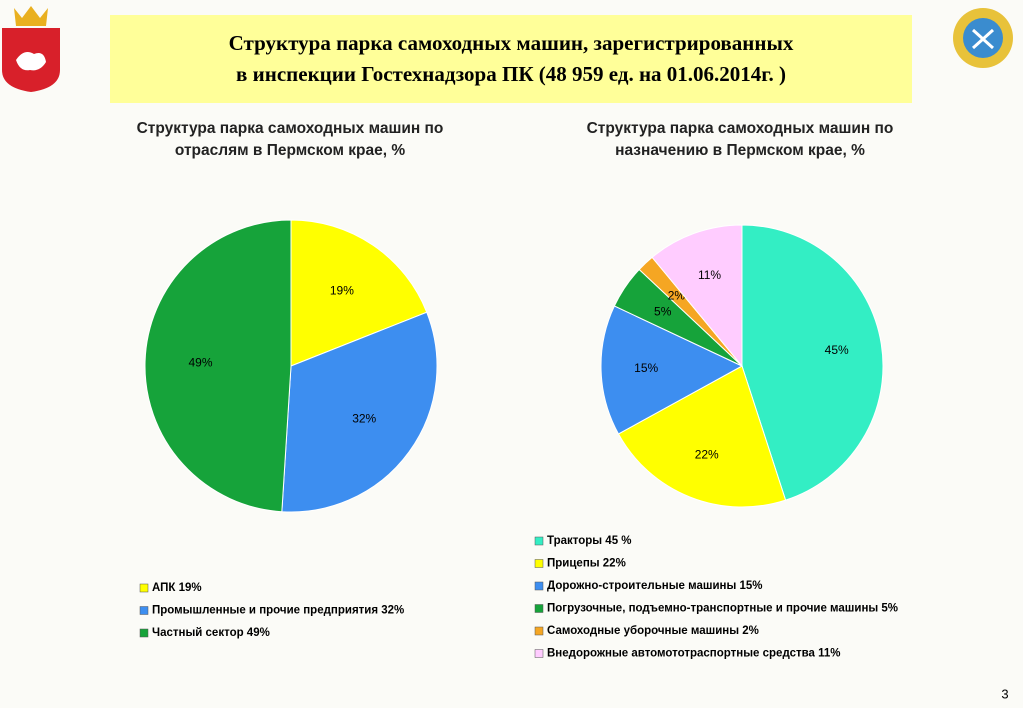 The height and width of the screenshot is (708, 1023). I want to click on legend-label: Дорожно-строительные машины 15%, so click(655, 586).